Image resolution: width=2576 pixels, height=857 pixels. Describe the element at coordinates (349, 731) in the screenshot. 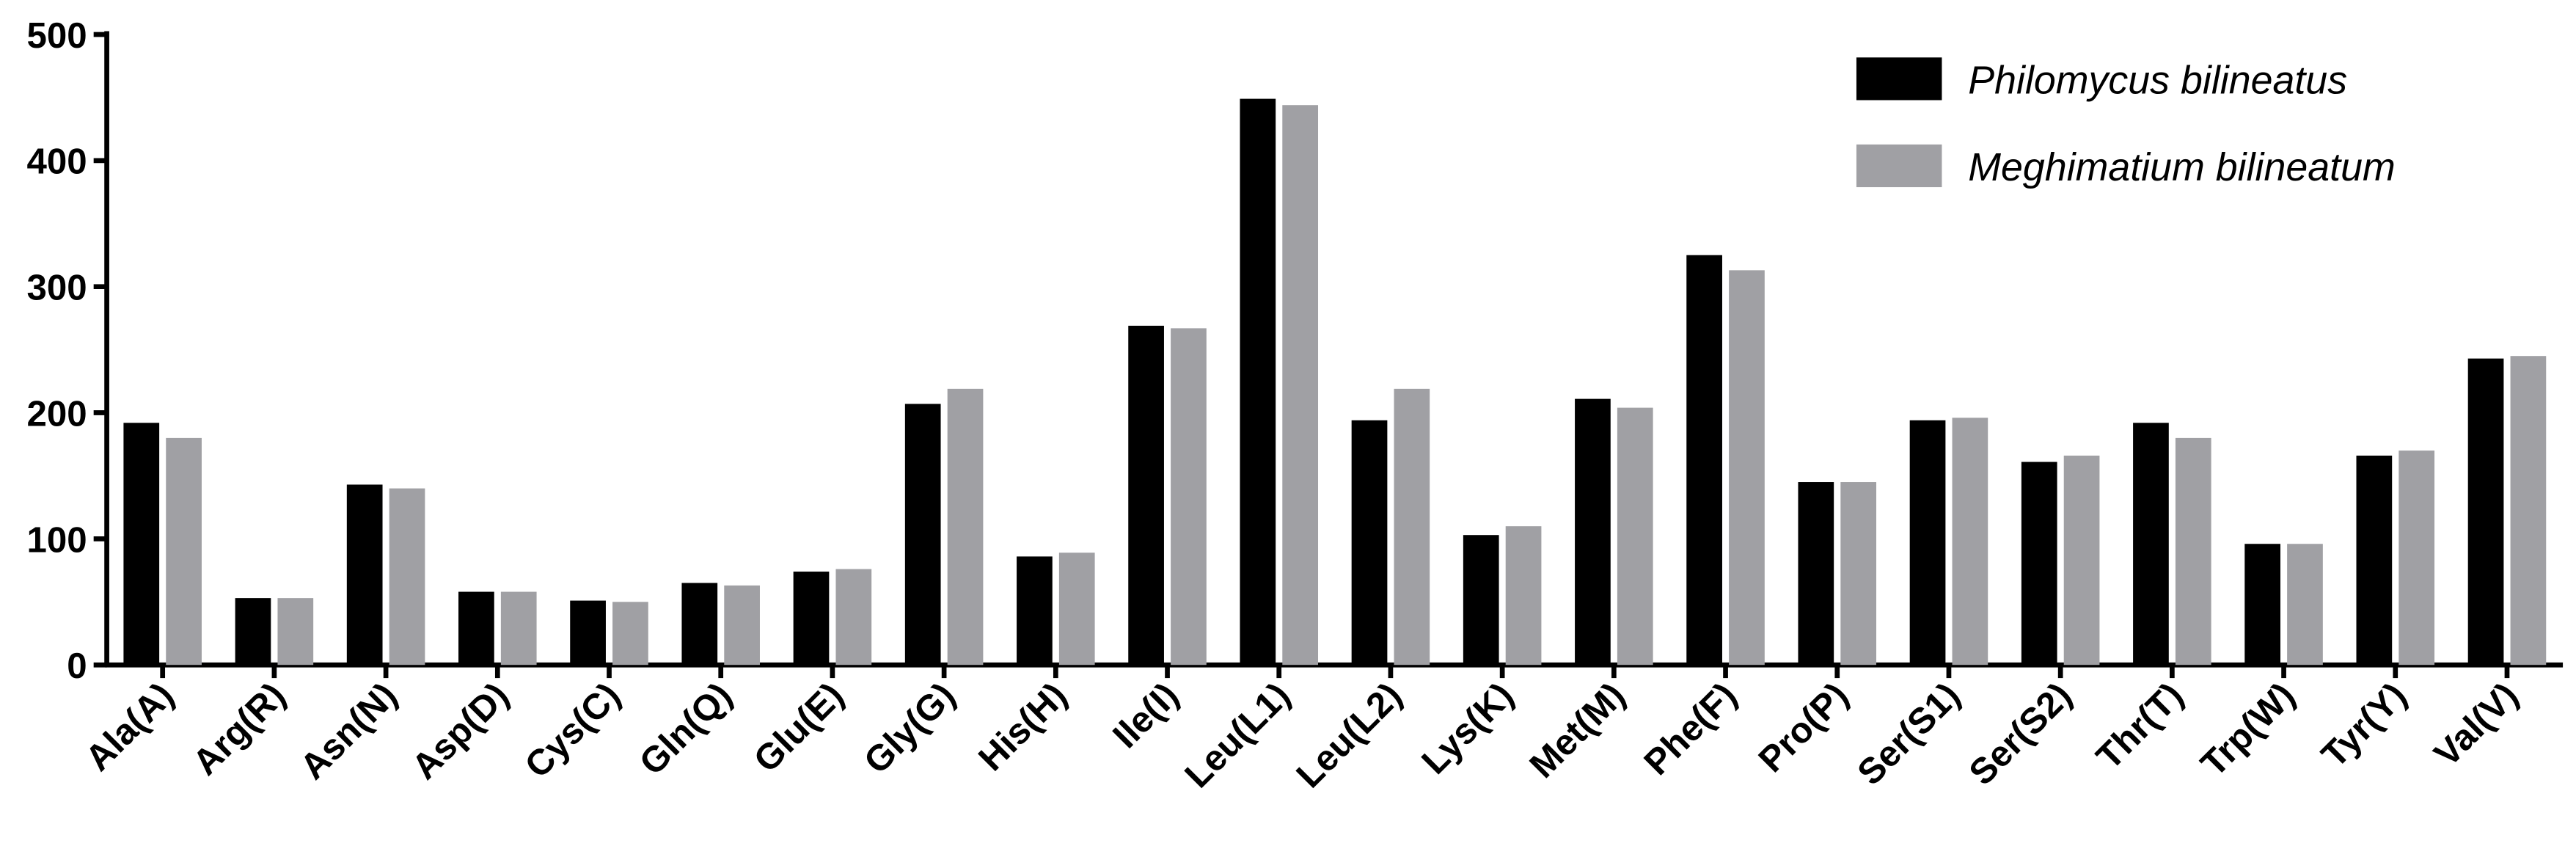

I see `x-tick-label: Asn(N)` at that location.